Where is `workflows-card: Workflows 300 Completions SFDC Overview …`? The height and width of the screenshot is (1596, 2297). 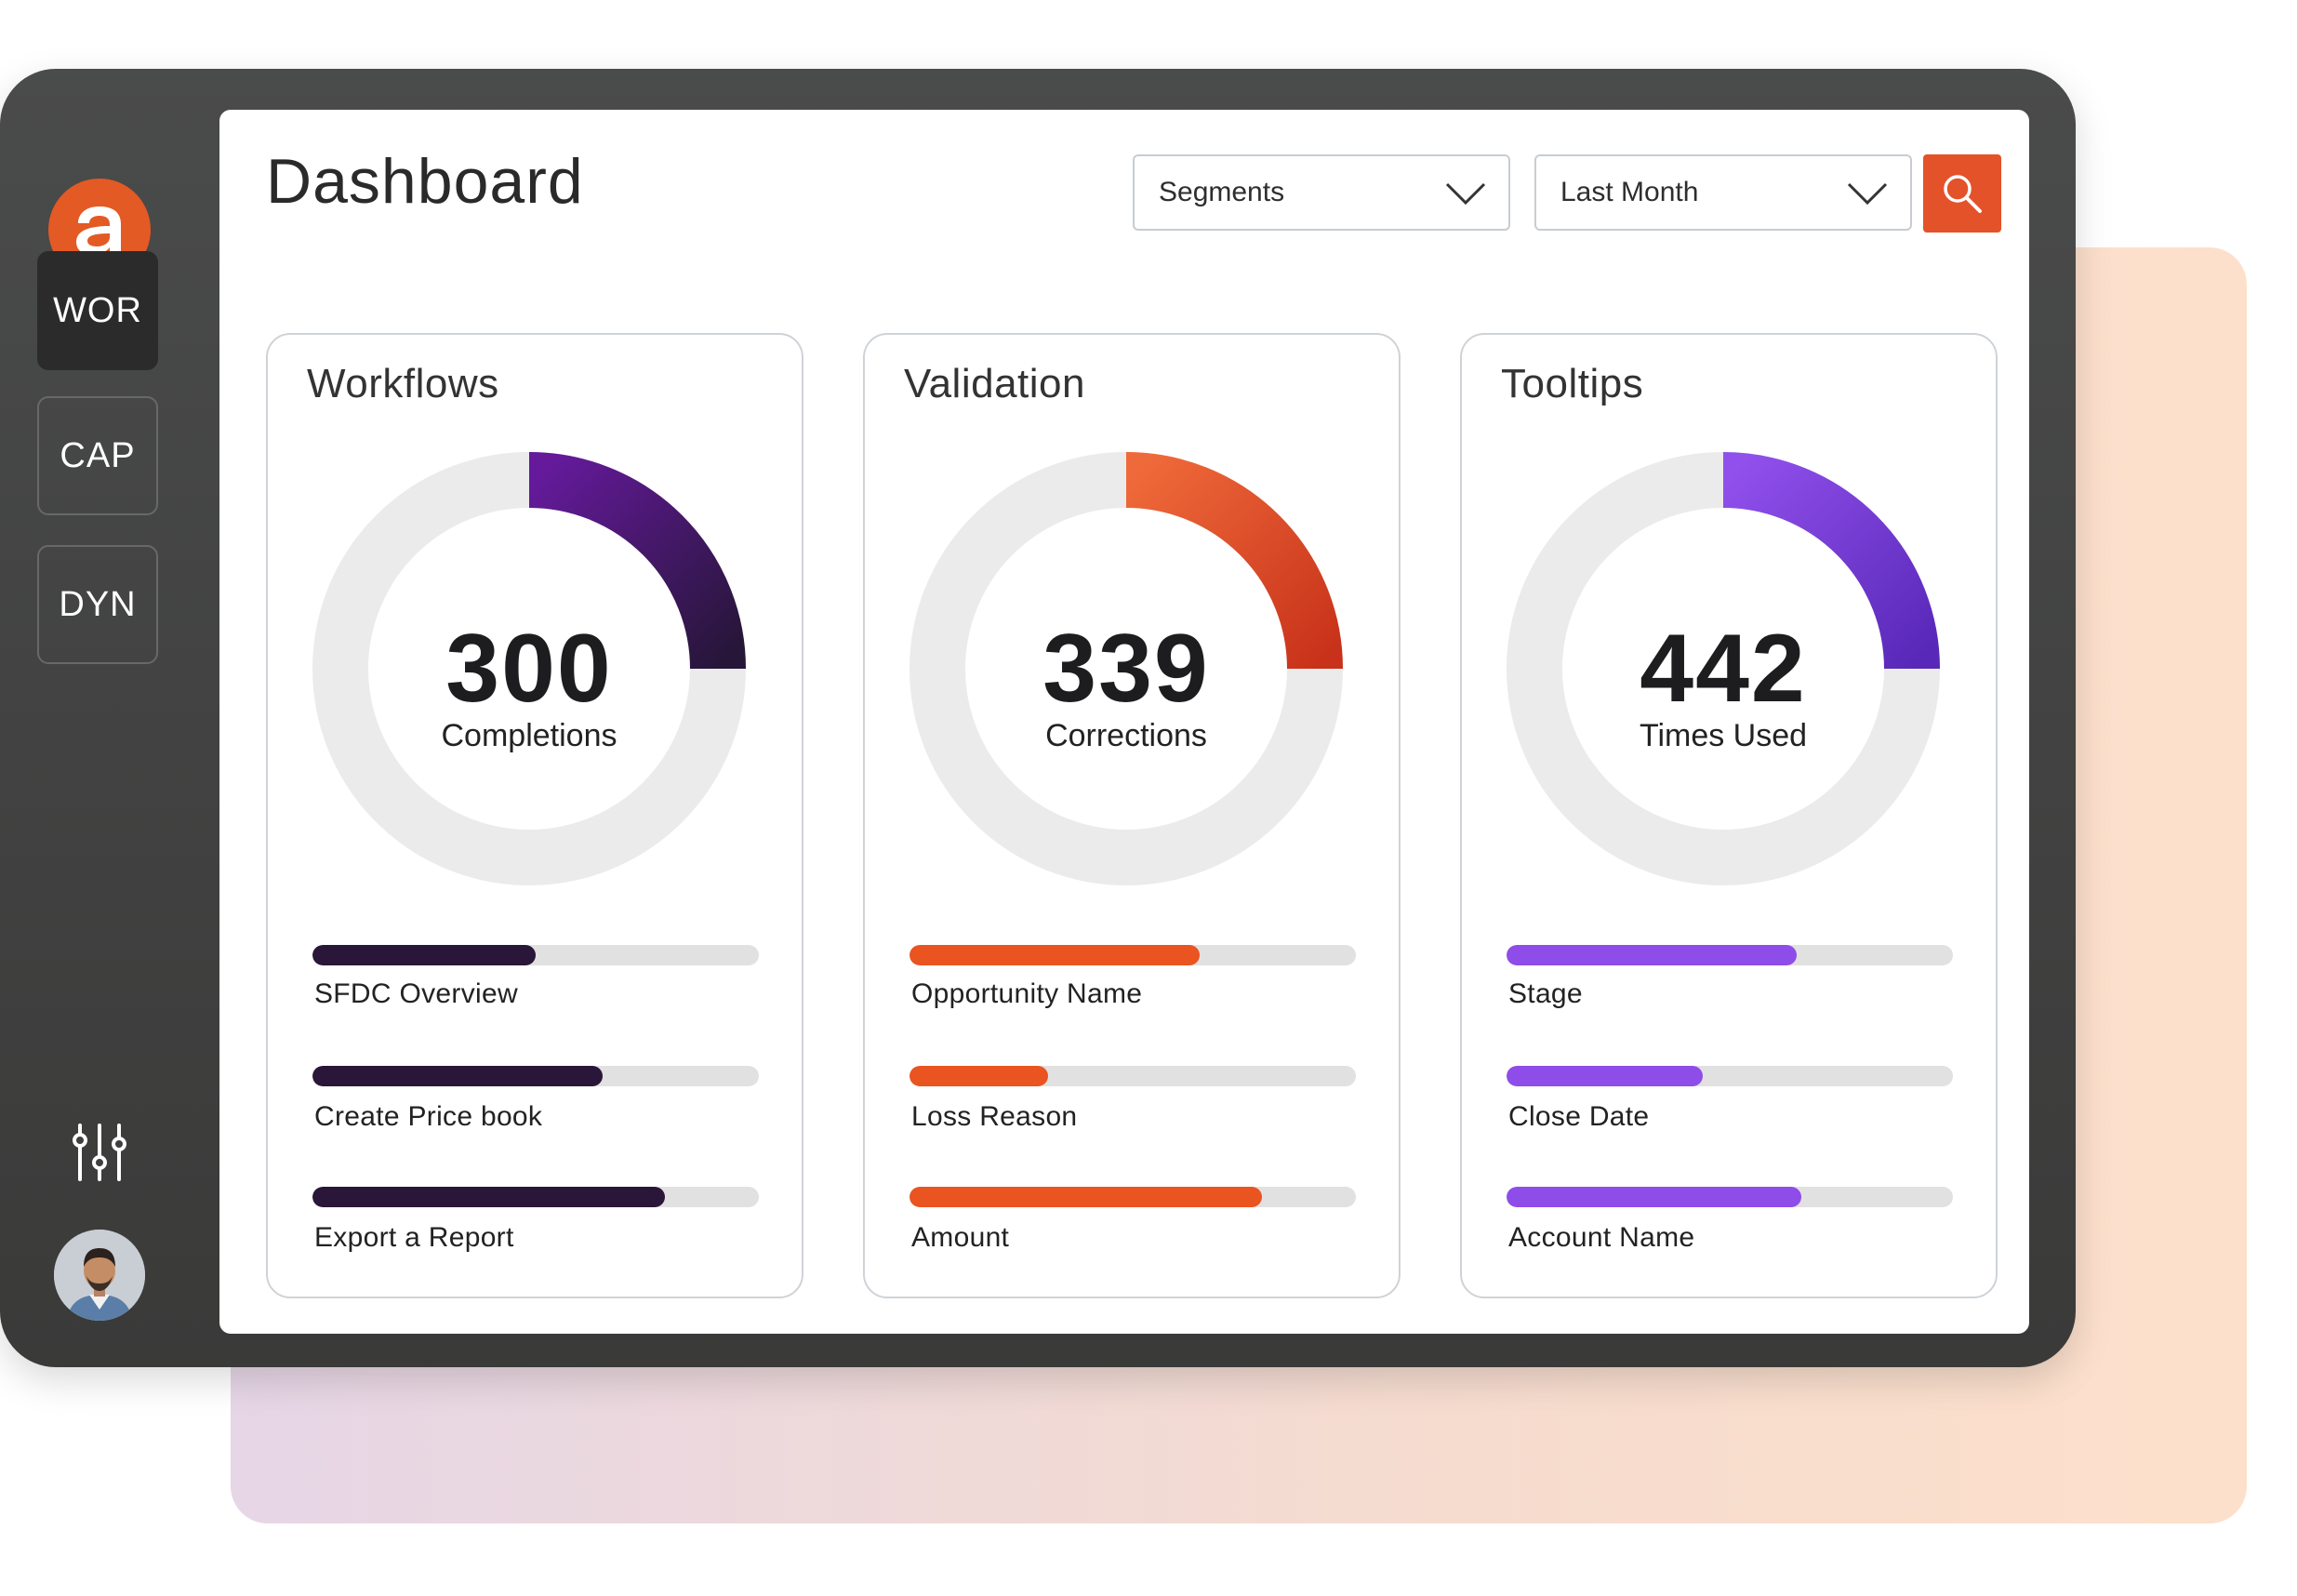
workflows-card: Workflows 300 Completions SFDC Overview … is located at coordinates (535, 816).